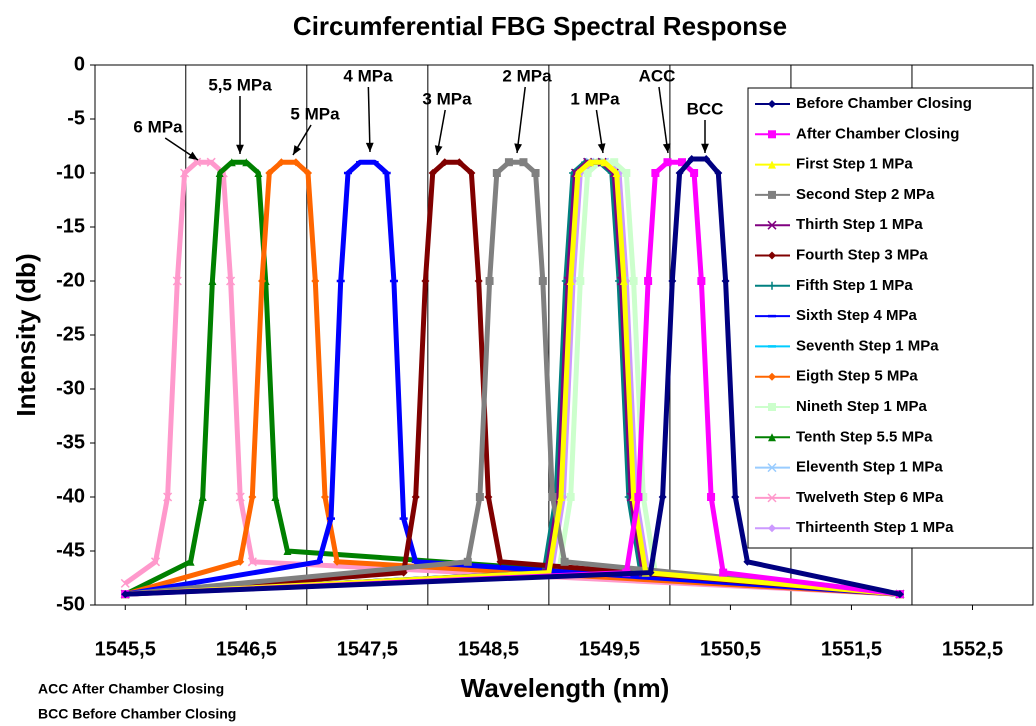 The width and height of the screenshot is (1036, 726). I want to click on x-axis-label: Wavelength (nm), so click(565, 688).